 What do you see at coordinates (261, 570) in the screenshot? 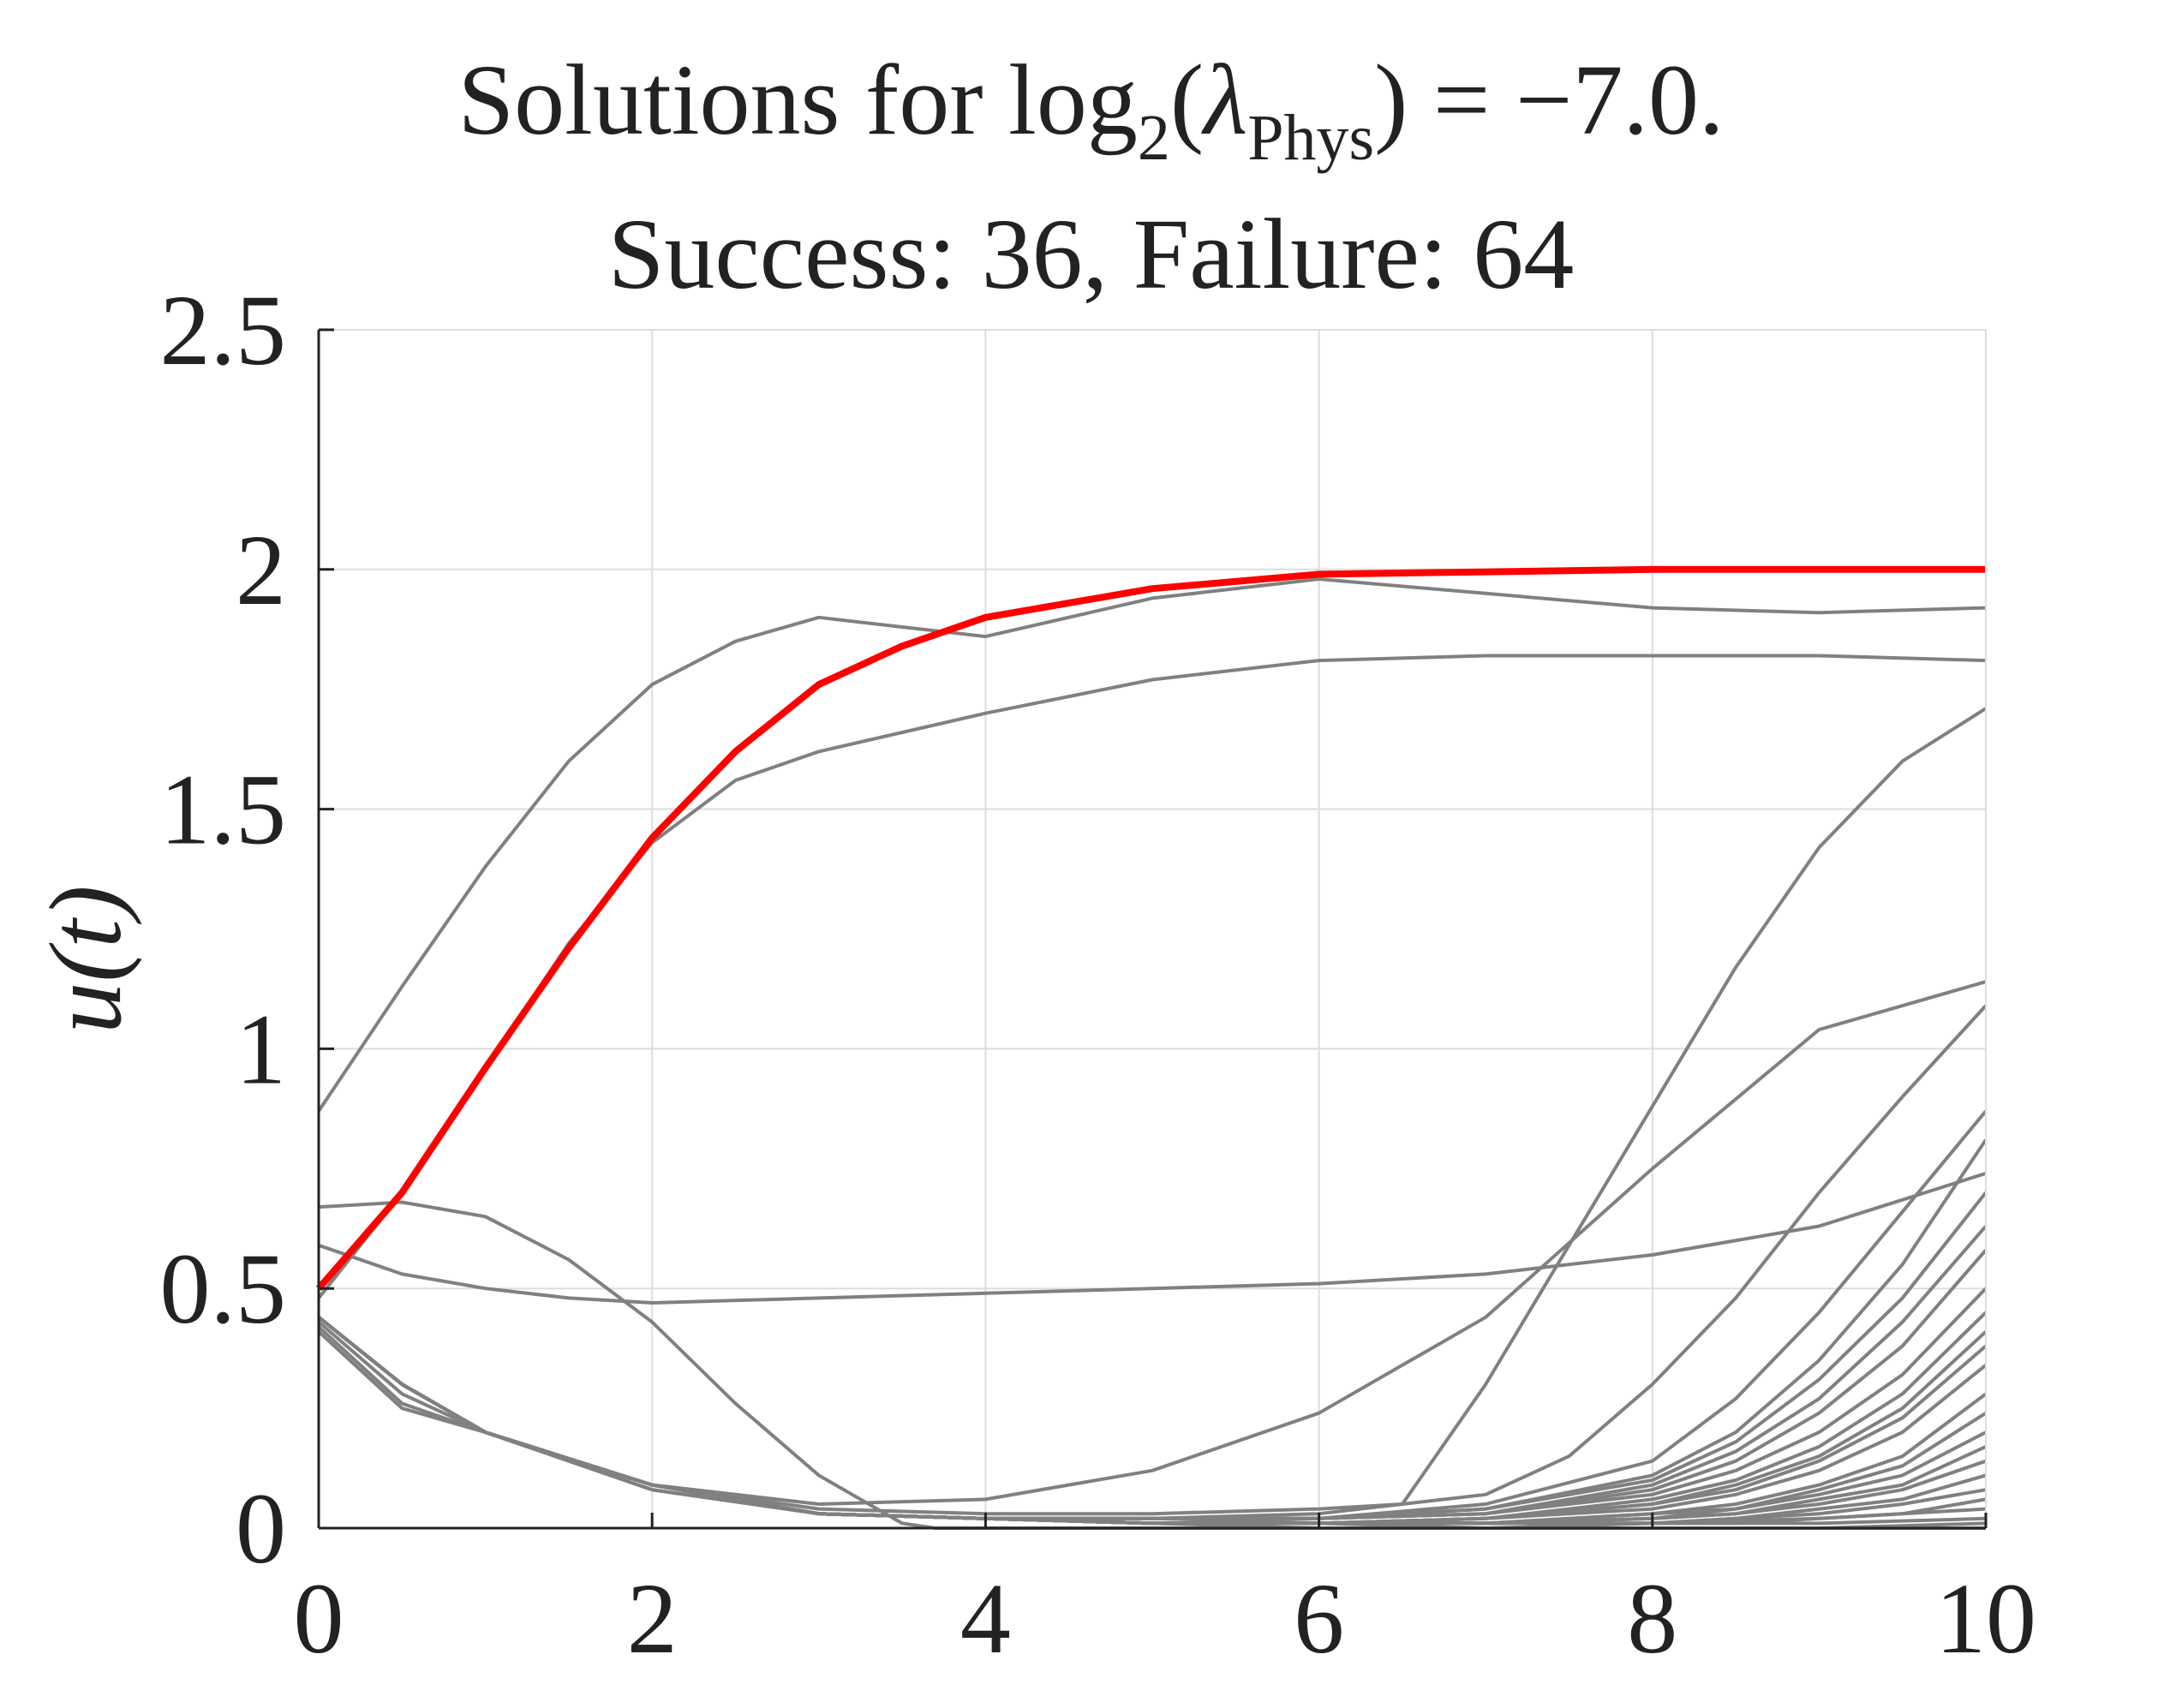
I see `y-tick-label-4: 2` at bounding box center [261, 570].